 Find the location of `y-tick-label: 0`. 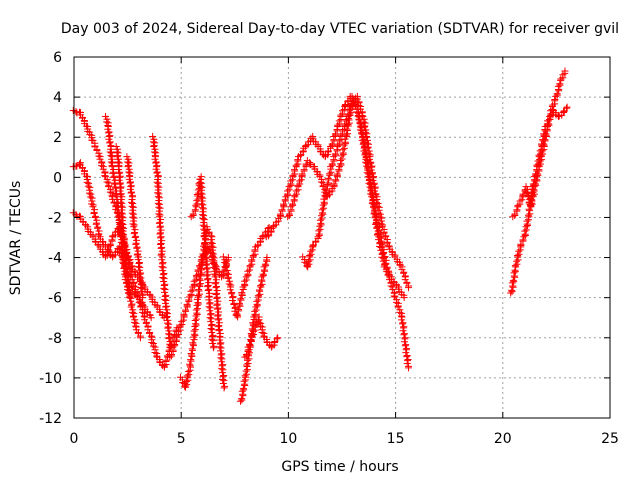

y-tick-label: 0 is located at coordinates (57, 178).